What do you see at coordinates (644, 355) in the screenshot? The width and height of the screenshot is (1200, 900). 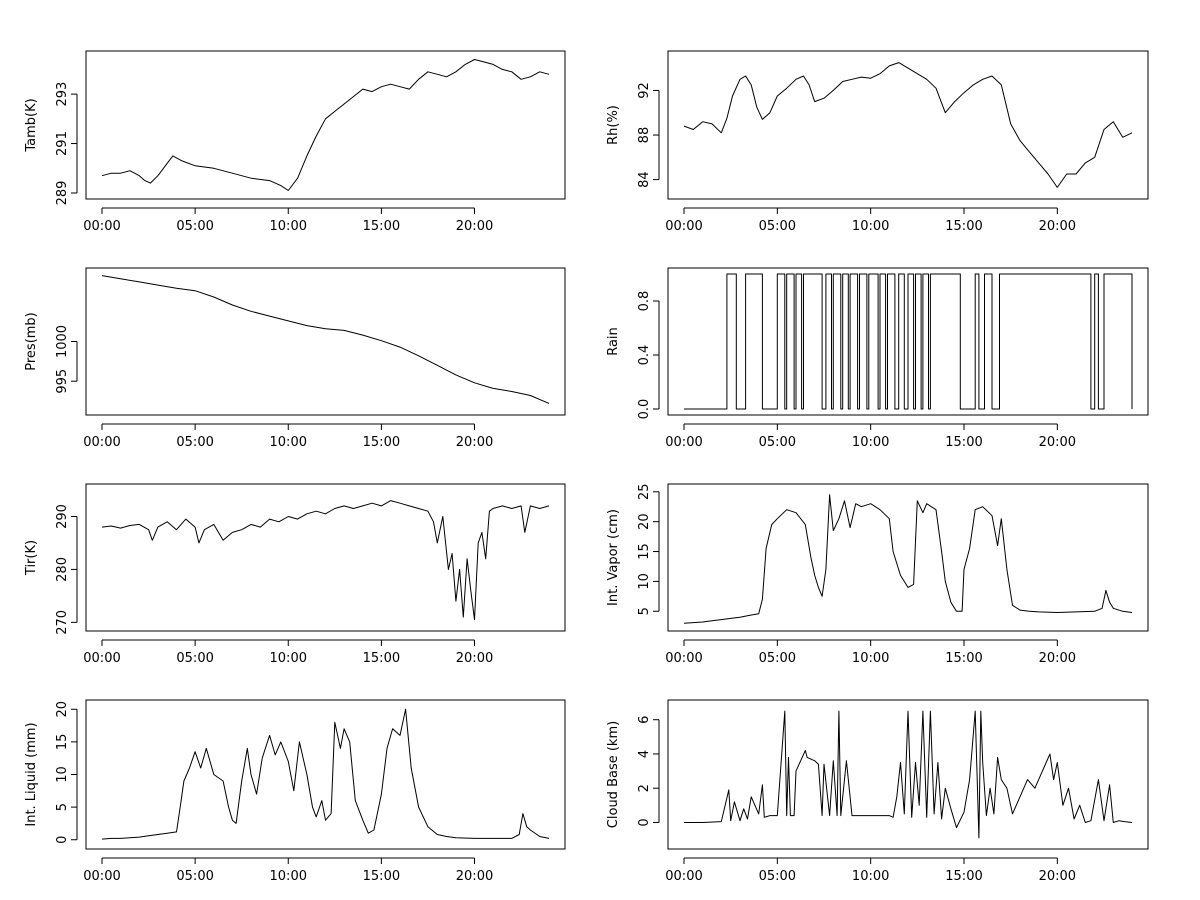 I see `y-tick-label: 0.4` at bounding box center [644, 355].